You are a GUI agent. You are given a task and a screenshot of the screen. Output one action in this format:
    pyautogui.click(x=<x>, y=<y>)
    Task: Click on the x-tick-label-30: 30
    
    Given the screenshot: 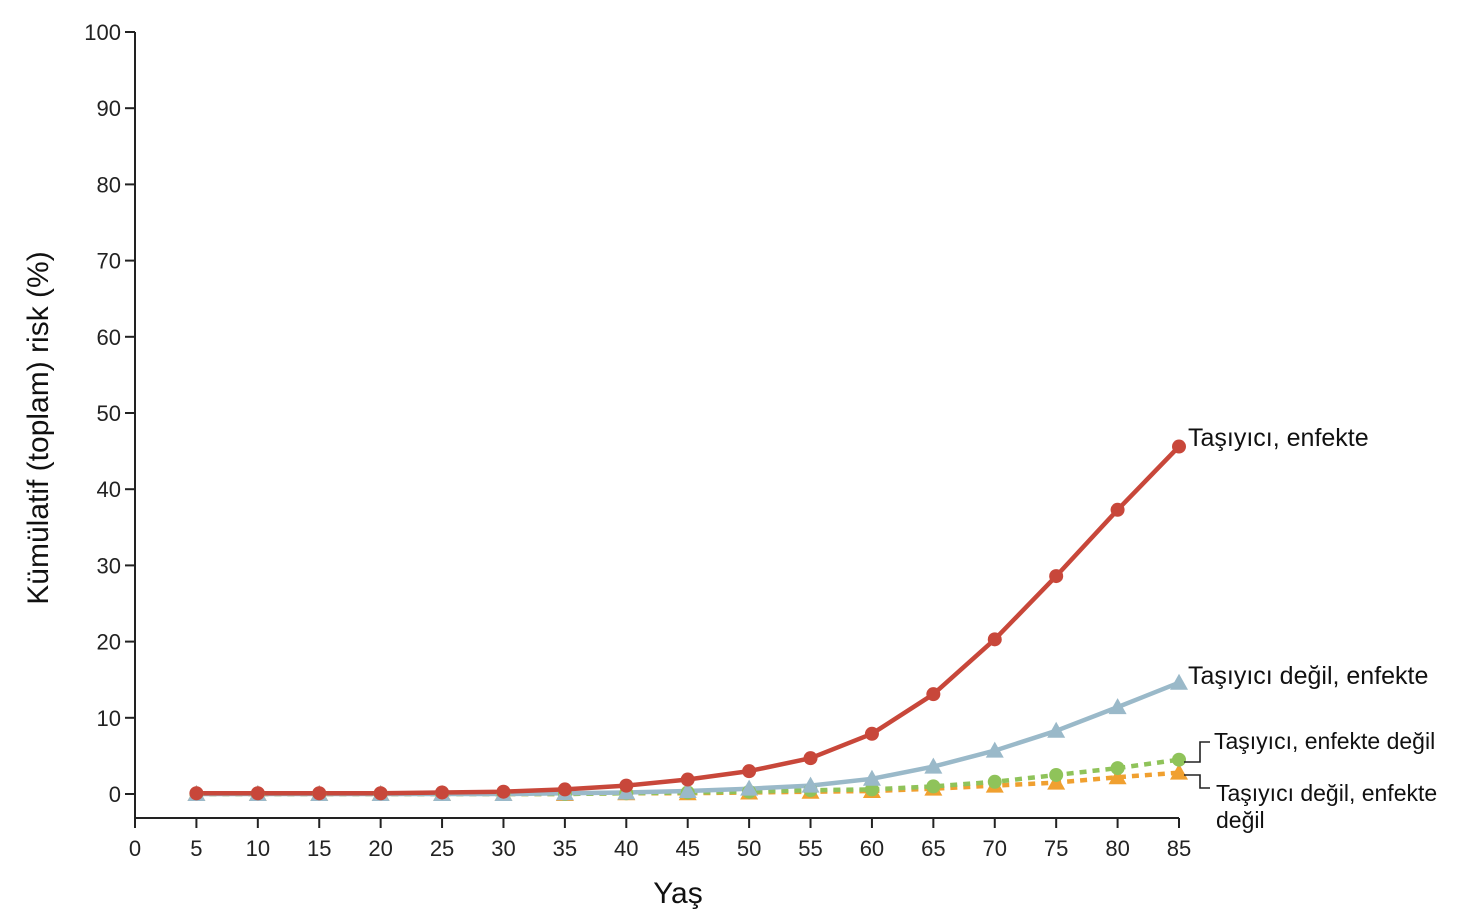 What is the action you would take?
    pyautogui.click(x=503, y=848)
    